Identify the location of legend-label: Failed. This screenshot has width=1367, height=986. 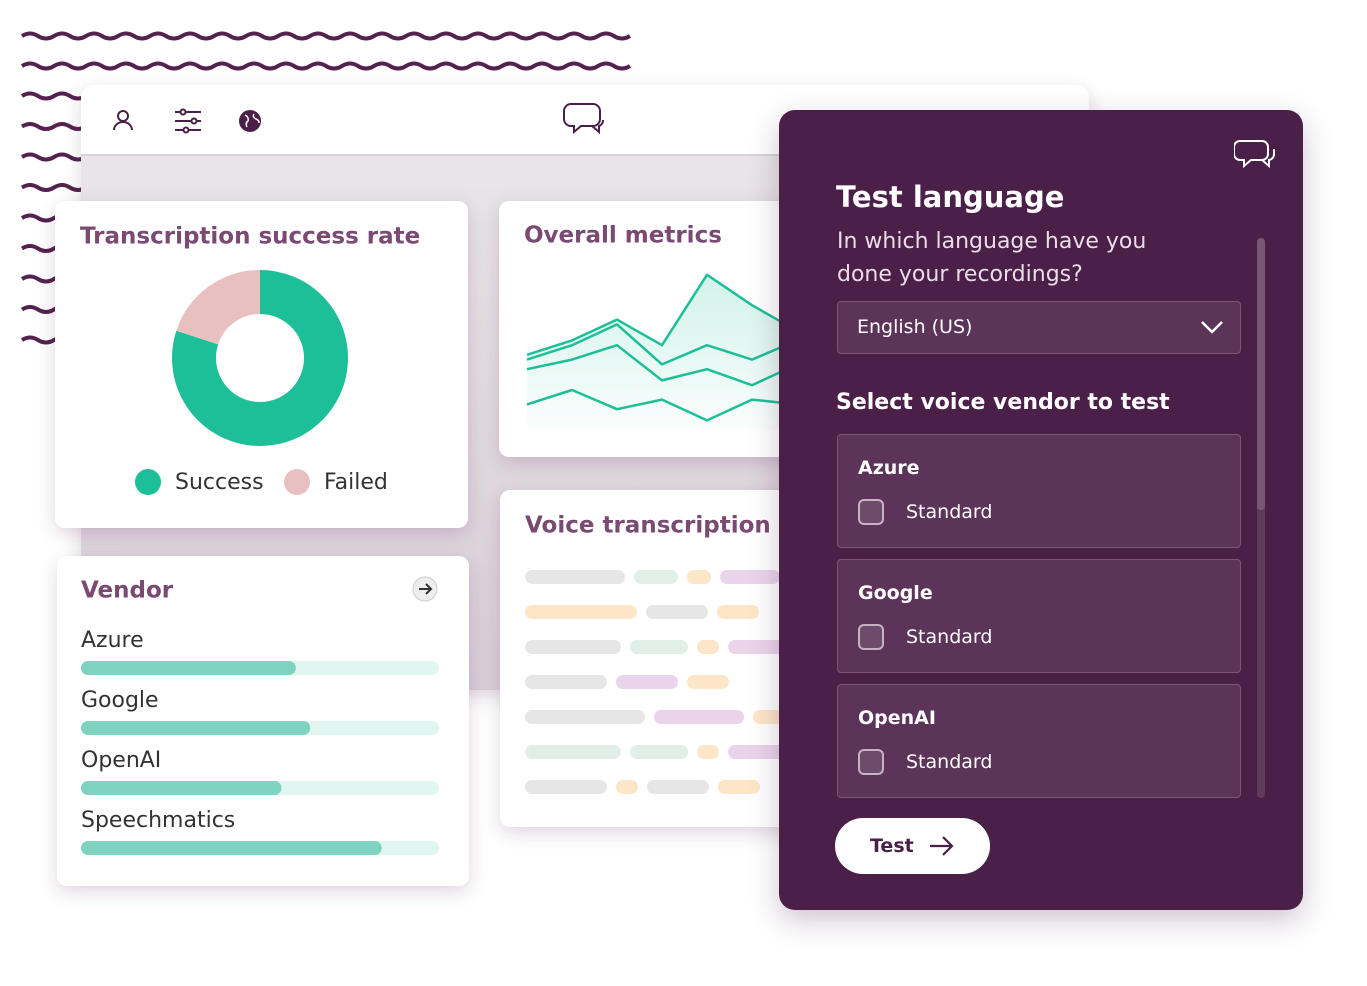
(356, 482).